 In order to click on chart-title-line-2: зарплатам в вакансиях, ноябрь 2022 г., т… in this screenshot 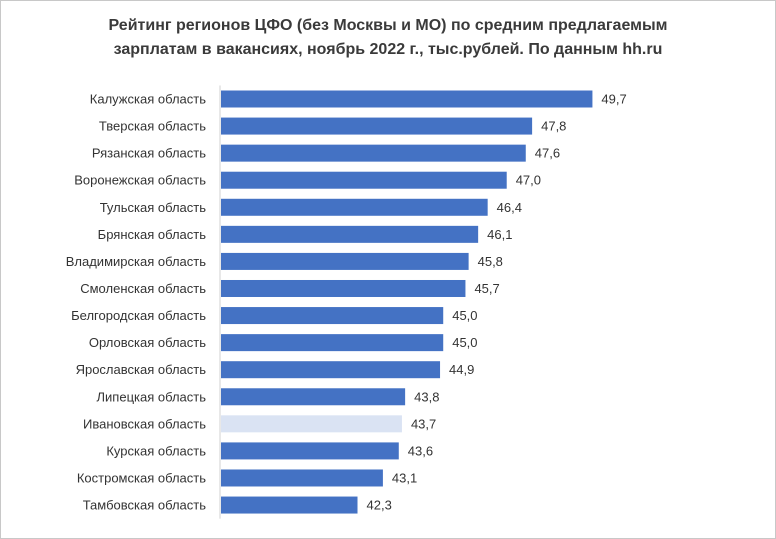, I will do `click(388, 49)`.